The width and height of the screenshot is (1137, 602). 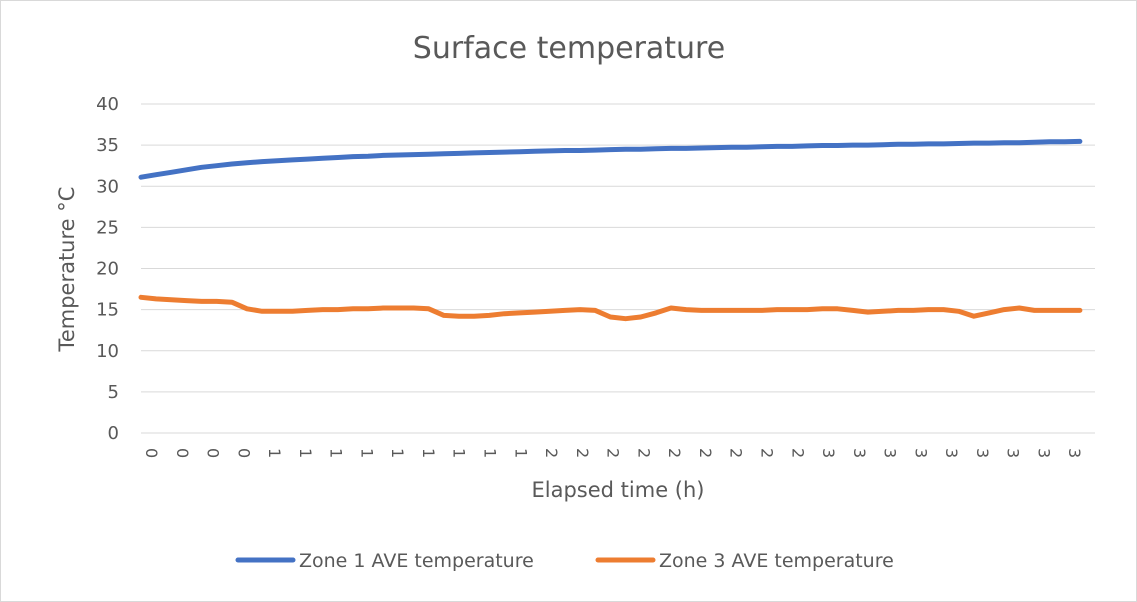 What do you see at coordinates (618, 490) in the screenshot?
I see `x-axis-label: Elapsed time (h)` at bounding box center [618, 490].